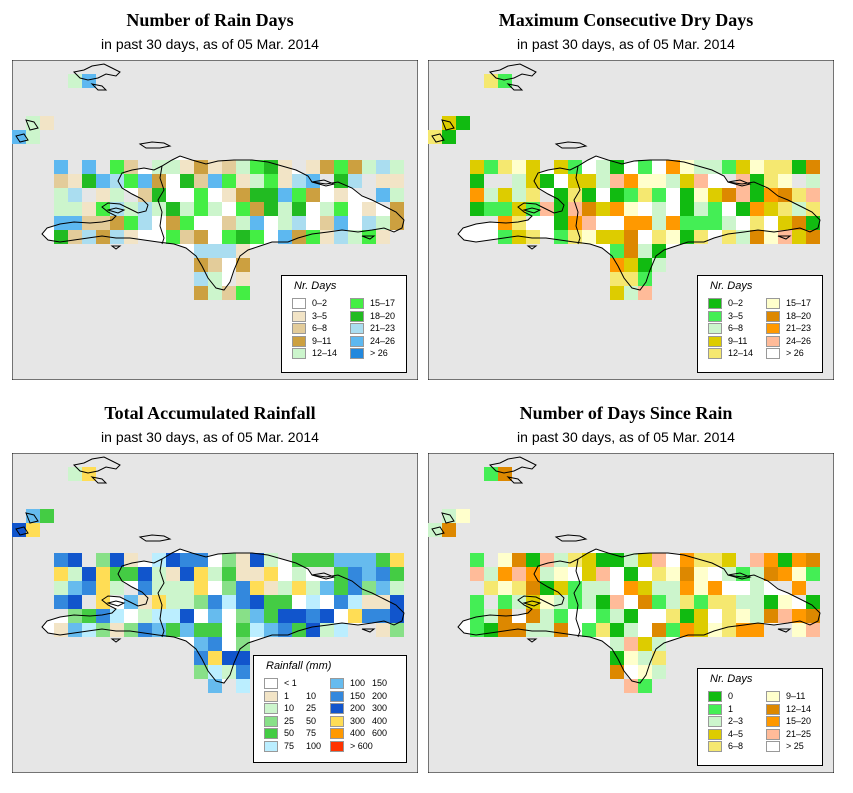  What do you see at coordinates (299, 666) in the screenshot?
I see `legend-title: Rainfall (mm)` at bounding box center [299, 666].